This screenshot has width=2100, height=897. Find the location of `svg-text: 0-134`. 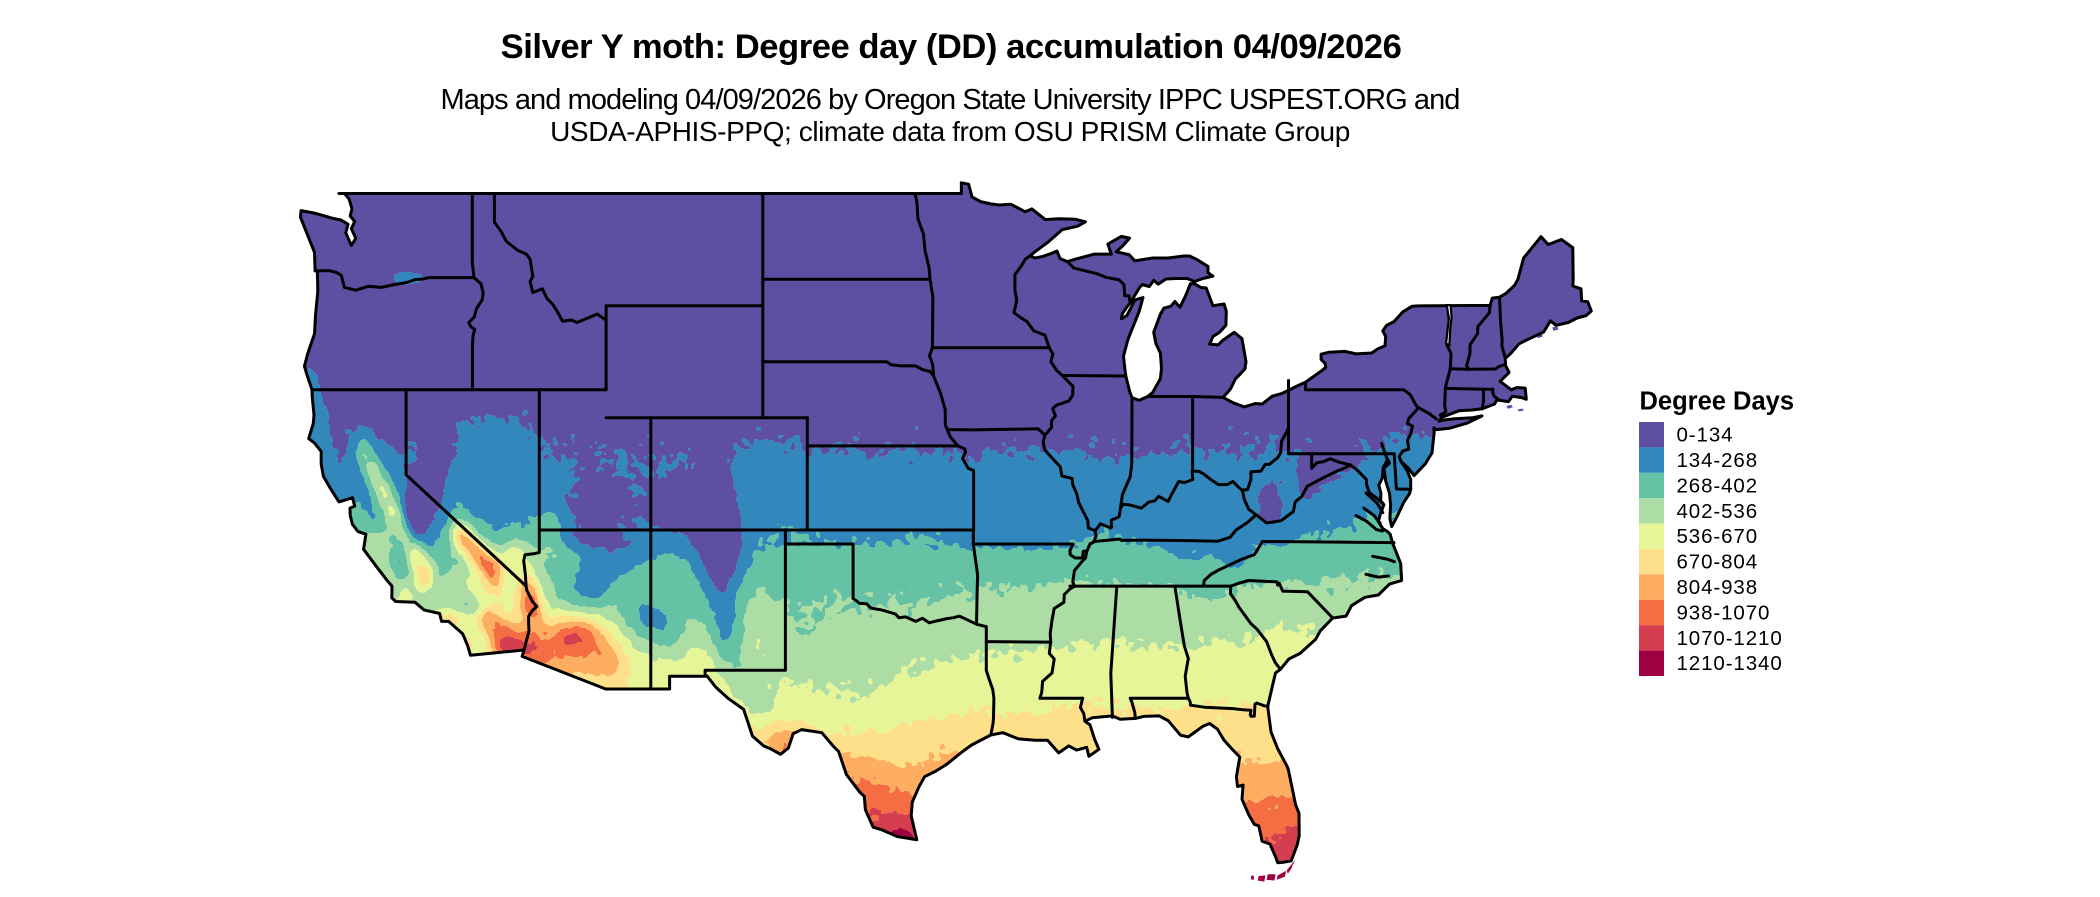

svg-text: 0-134 is located at coordinates (1705, 435).